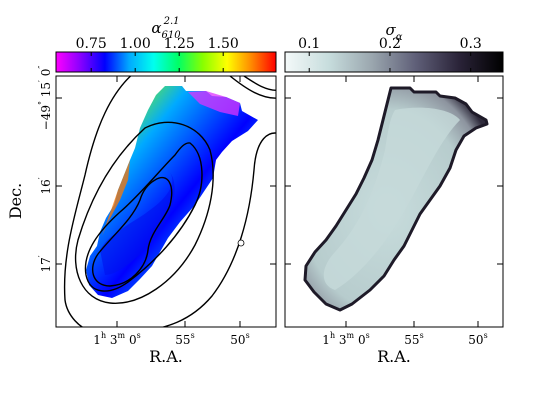 This screenshot has width=560, height=400. What do you see at coordinates (359, 340) in the screenshot?
I see `sigma-x-ticklabel-part: 0` at bounding box center [359, 340].